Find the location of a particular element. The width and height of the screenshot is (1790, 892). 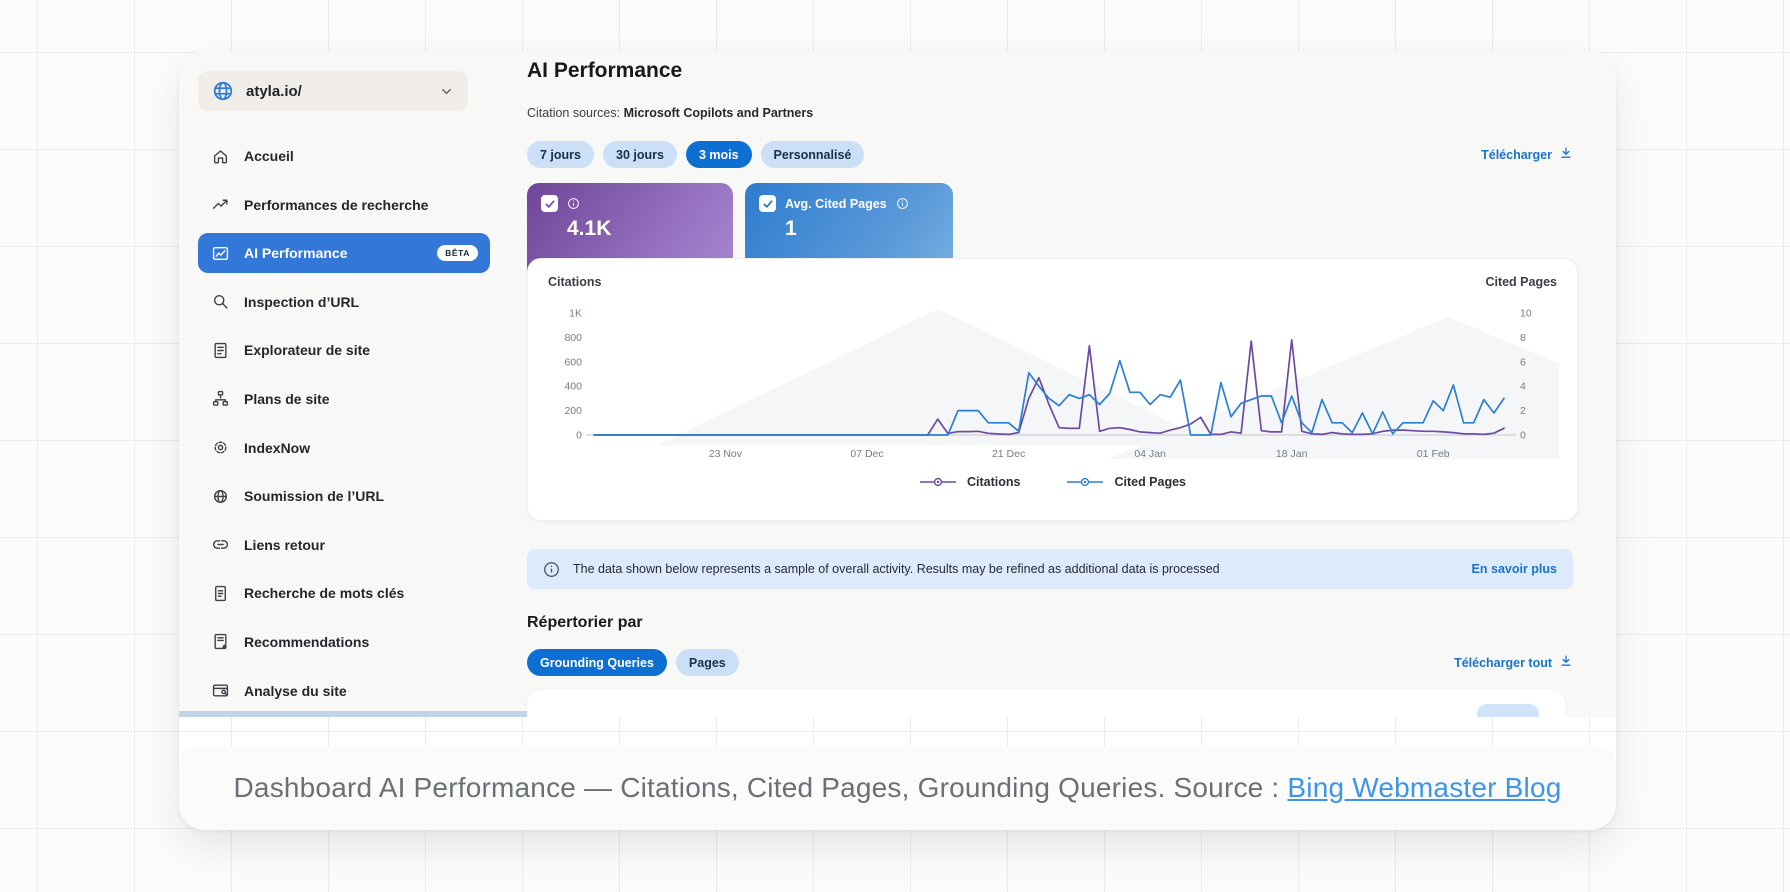

svg-text: 07 Dec is located at coordinates (866, 454).